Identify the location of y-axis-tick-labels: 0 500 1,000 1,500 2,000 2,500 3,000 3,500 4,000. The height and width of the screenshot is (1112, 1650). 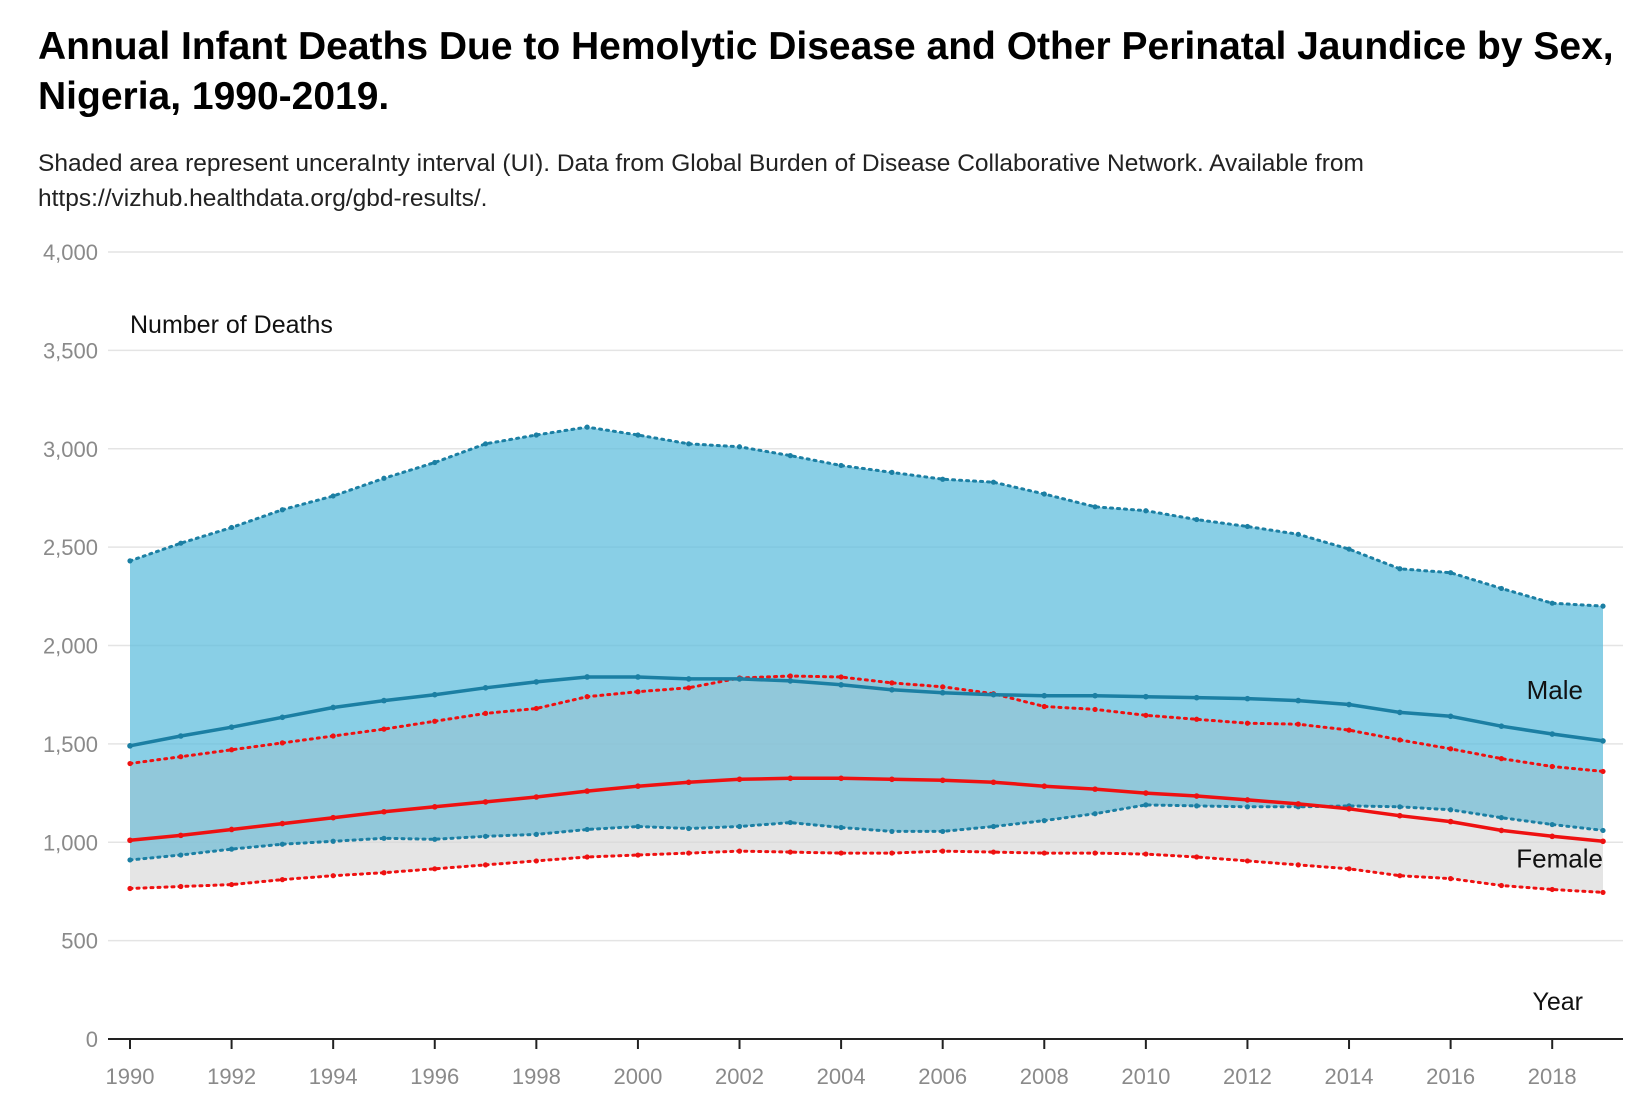
(70, 646).